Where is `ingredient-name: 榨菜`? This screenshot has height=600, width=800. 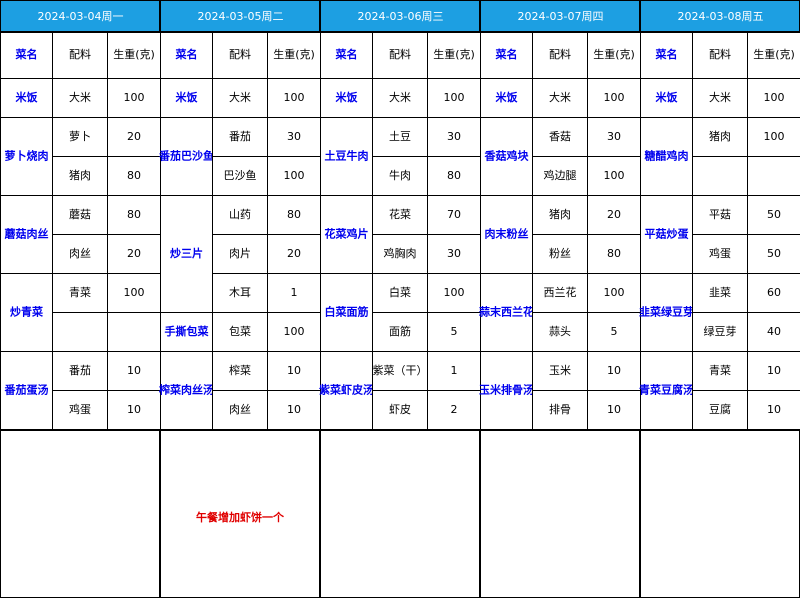 ingredient-name: 榨菜 is located at coordinates (240, 370).